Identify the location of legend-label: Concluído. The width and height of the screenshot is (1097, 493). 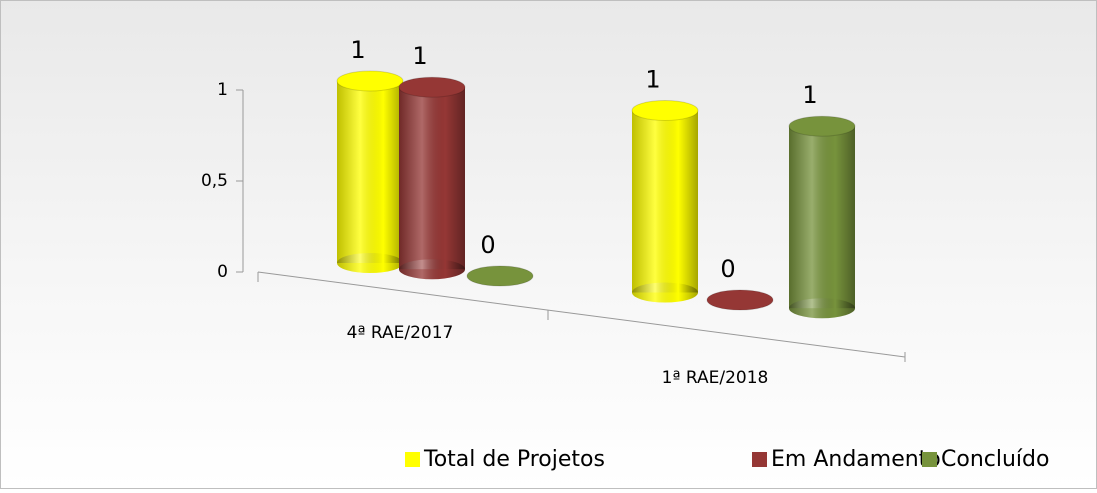
(995, 459).